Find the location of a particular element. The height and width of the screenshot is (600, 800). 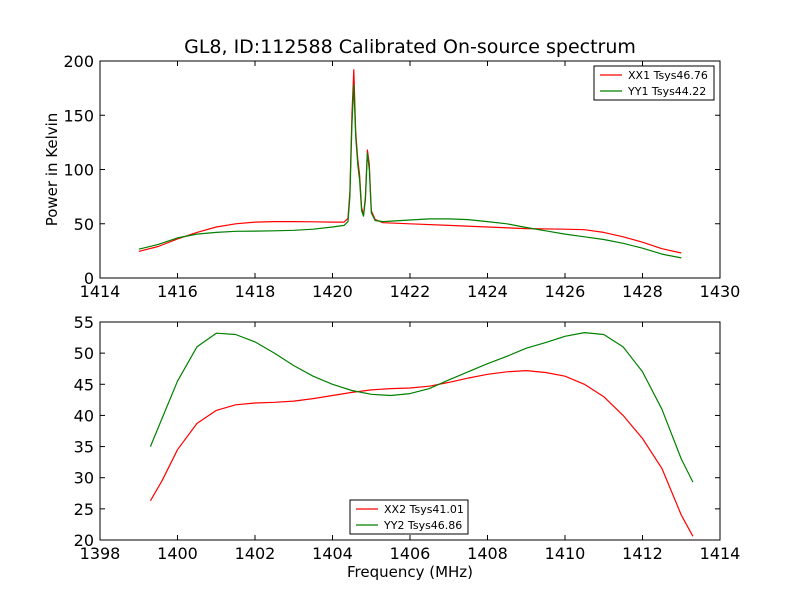

legend-label: YY1 Tsys44.22 is located at coordinates (666, 91).